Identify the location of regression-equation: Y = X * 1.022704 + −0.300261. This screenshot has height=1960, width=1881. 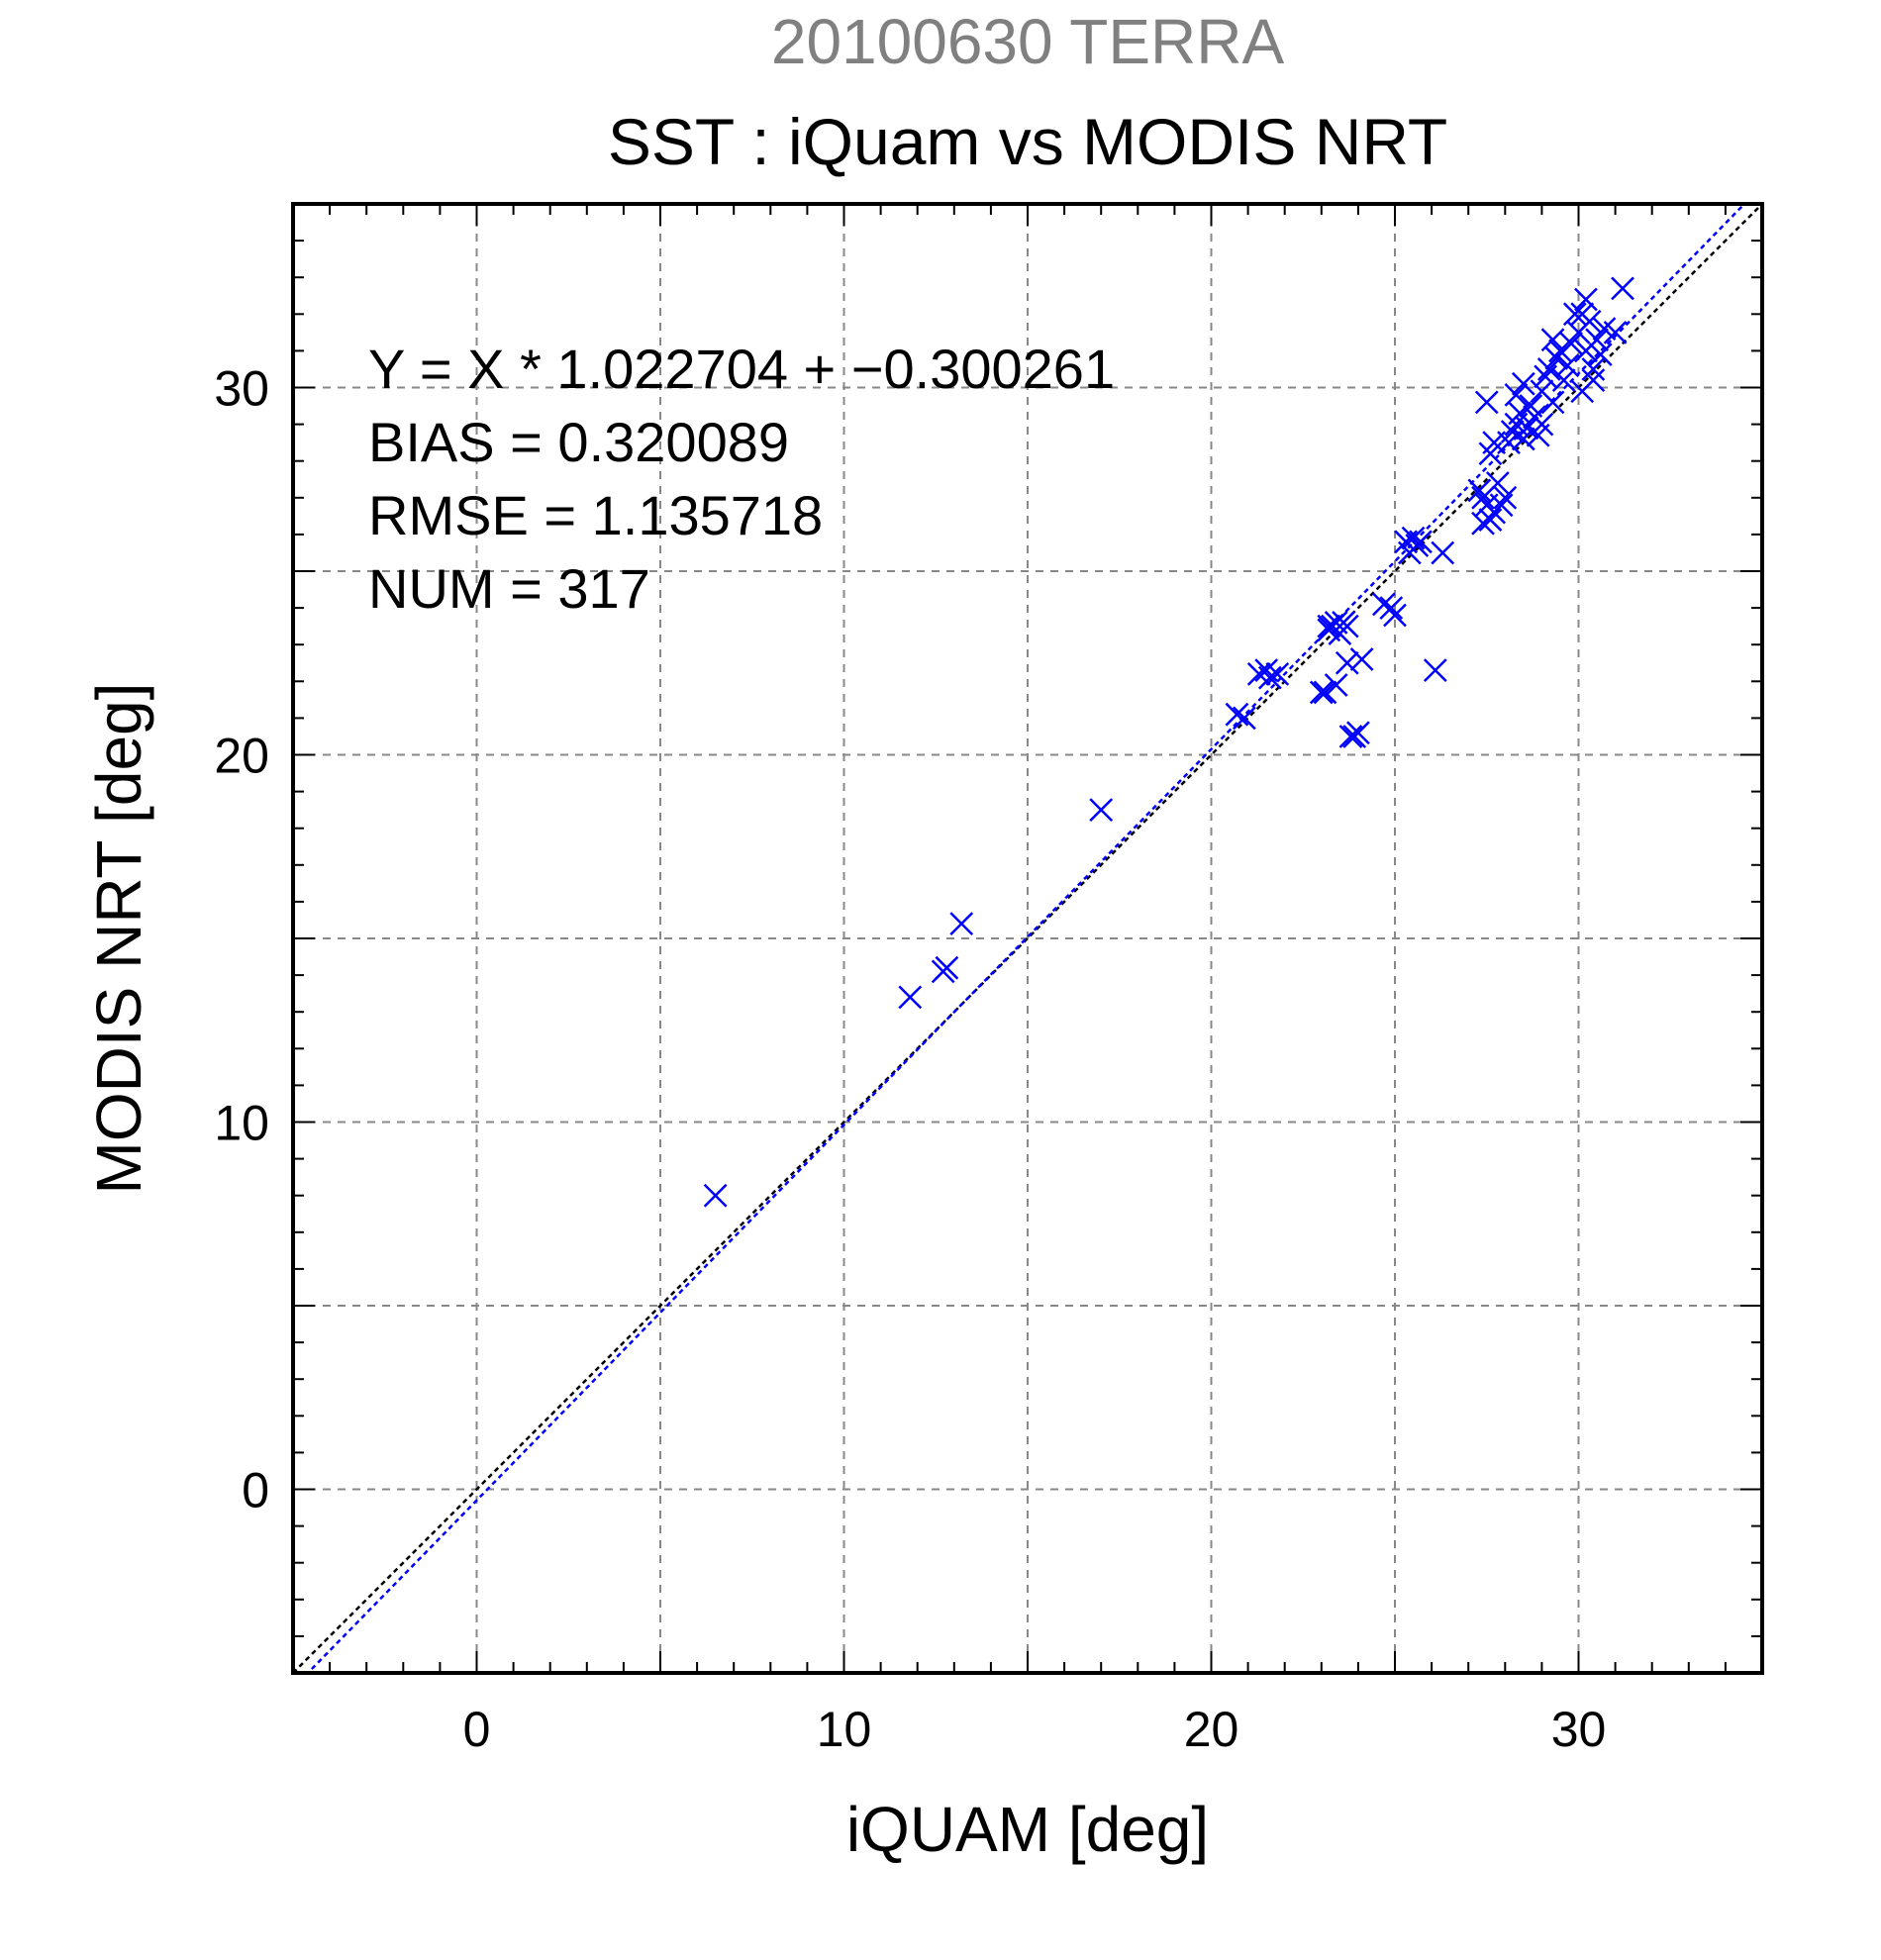
(742, 369).